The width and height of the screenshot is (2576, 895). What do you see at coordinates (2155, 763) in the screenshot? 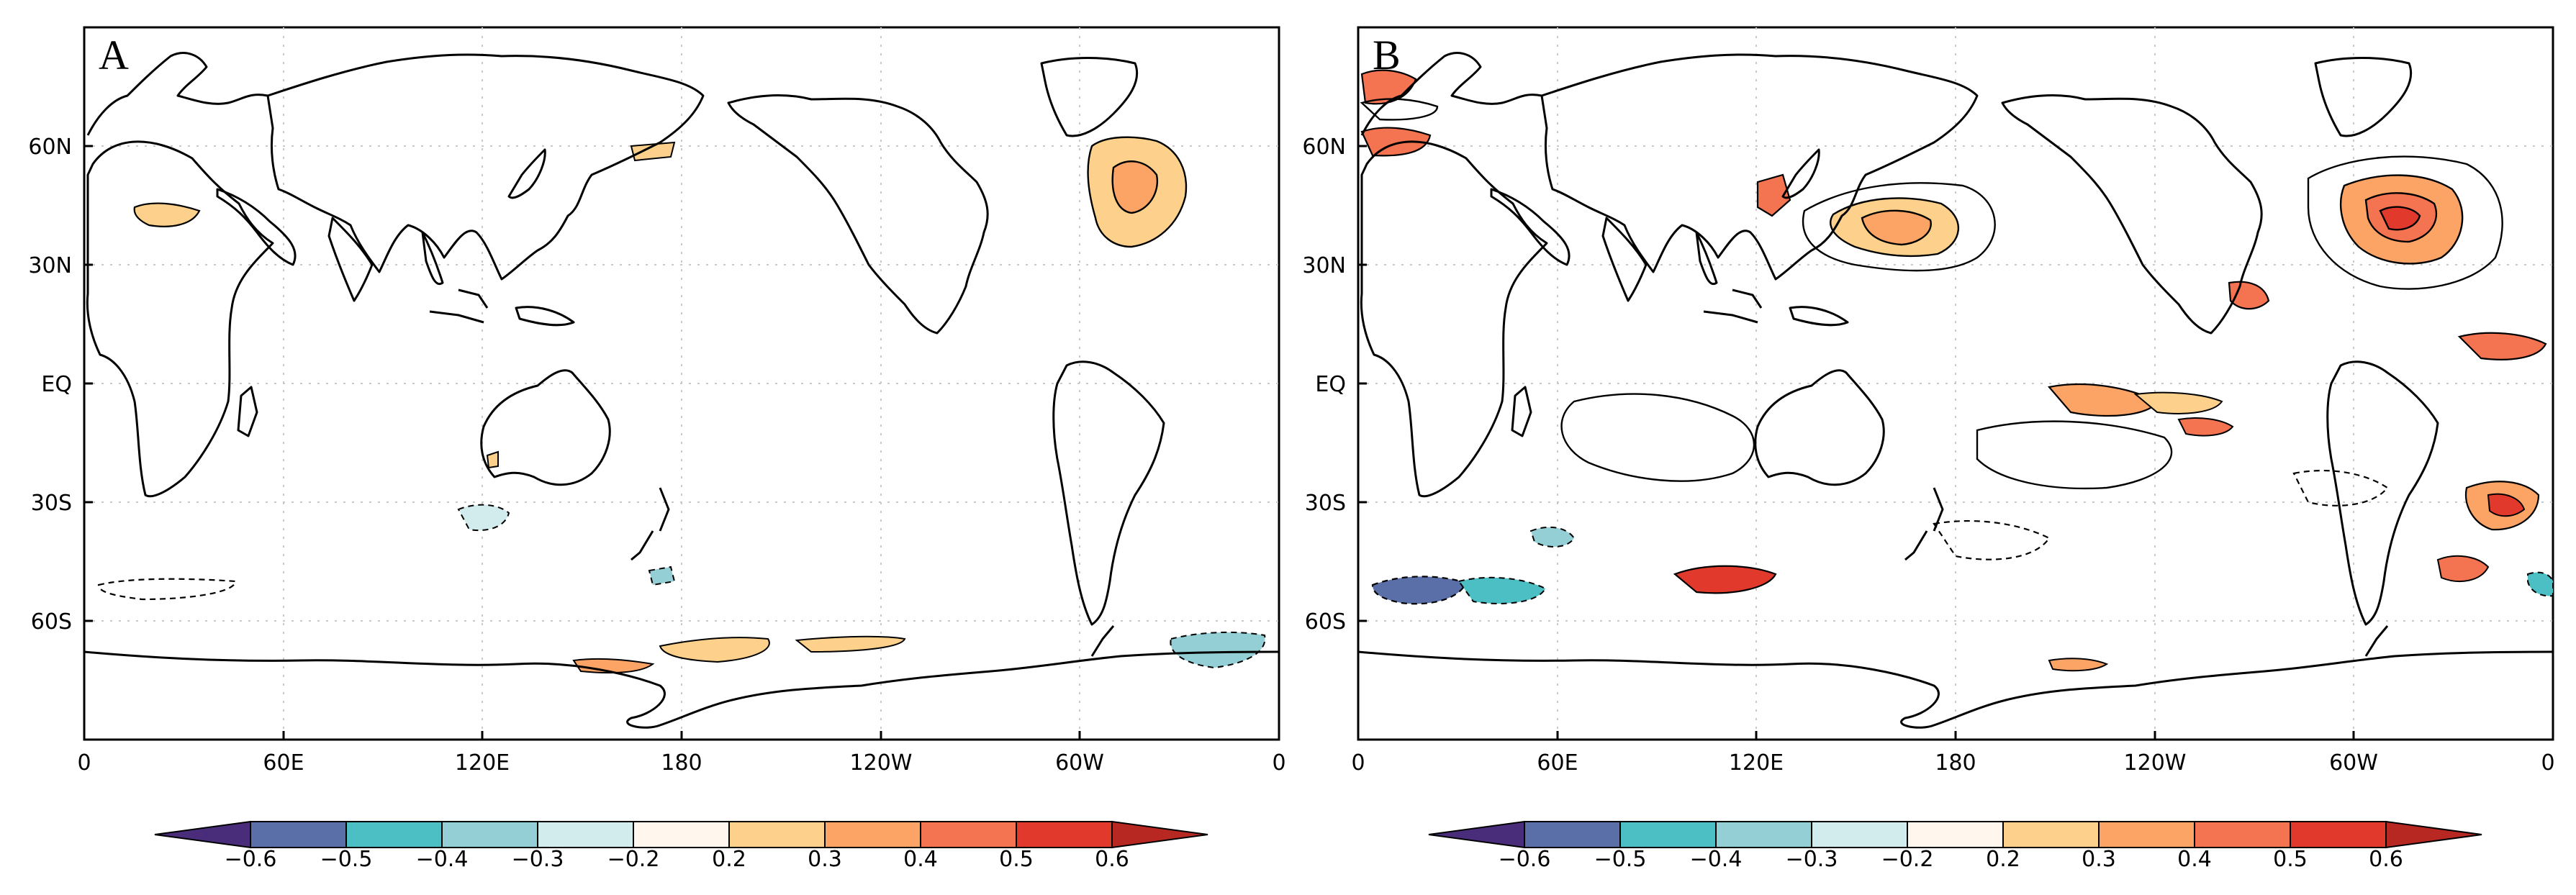
I see `panel-b-lon-120w: 120W` at bounding box center [2155, 763].